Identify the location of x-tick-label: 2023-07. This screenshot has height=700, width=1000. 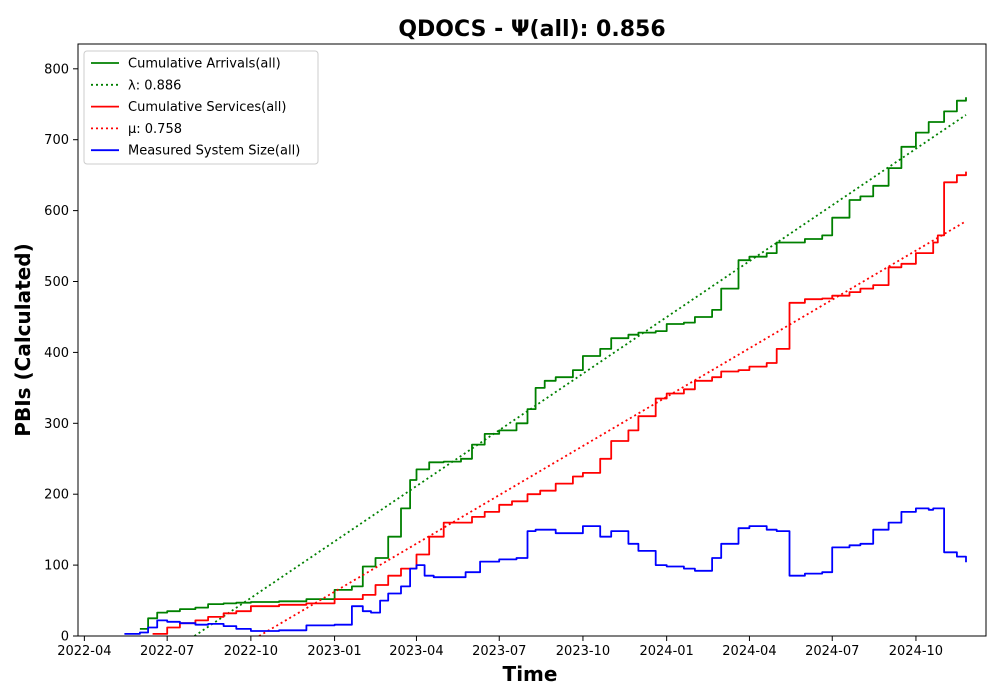
(499, 651).